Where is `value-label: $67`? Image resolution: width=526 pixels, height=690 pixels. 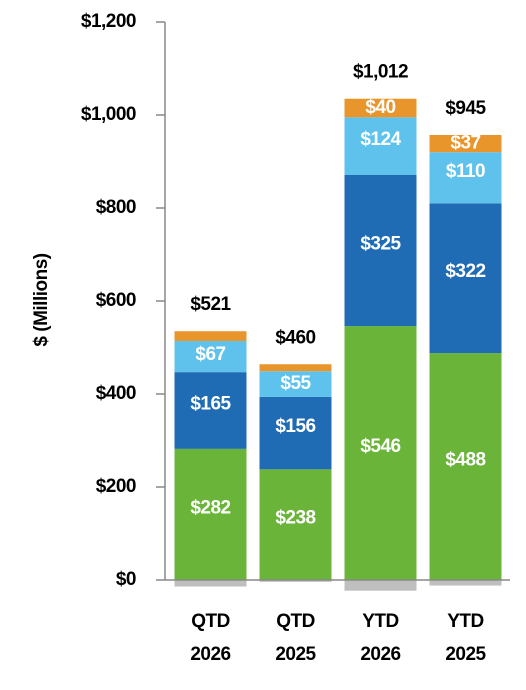 value-label: $67 is located at coordinates (210, 354).